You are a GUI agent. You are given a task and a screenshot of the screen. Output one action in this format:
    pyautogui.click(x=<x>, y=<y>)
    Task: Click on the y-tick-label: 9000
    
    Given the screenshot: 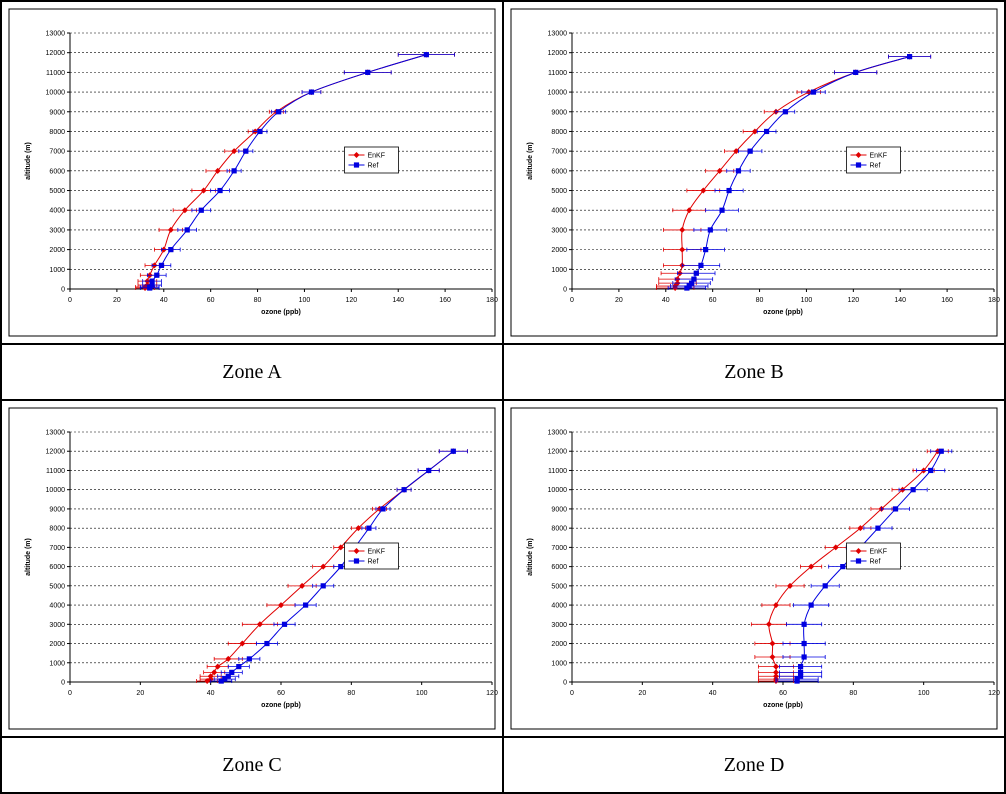 What is the action you would take?
    pyautogui.click(x=57, y=509)
    